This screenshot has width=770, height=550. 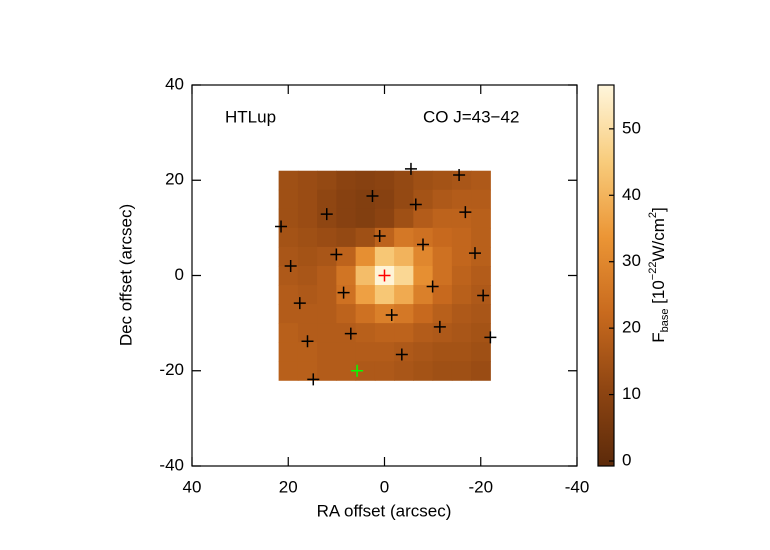 What do you see at coordinates (631, 393) in the screenshot?
I see `colorbar-tick-label: 10` at bounding box center [631, 393].